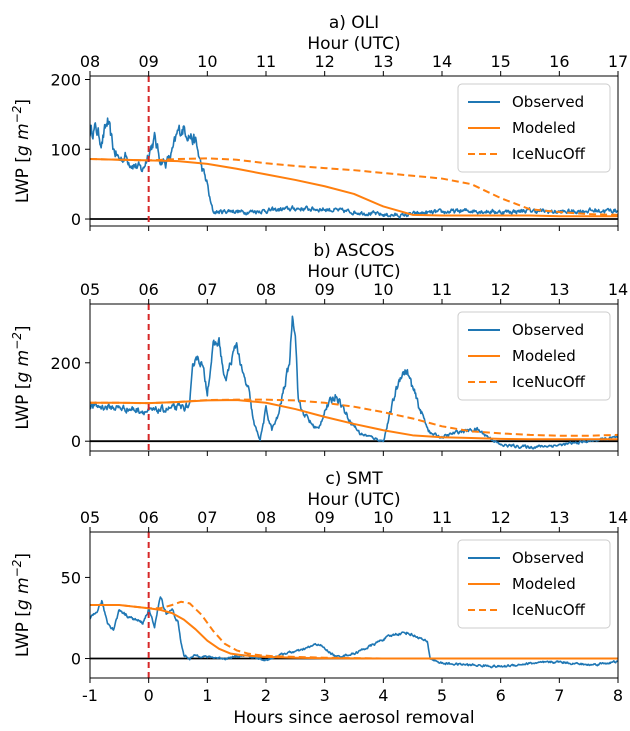 This screenshot has width=630, height=731. Describe the element at coordinates (207, 695) in the screenshot. I see `x-tick-label: 1` at that location.